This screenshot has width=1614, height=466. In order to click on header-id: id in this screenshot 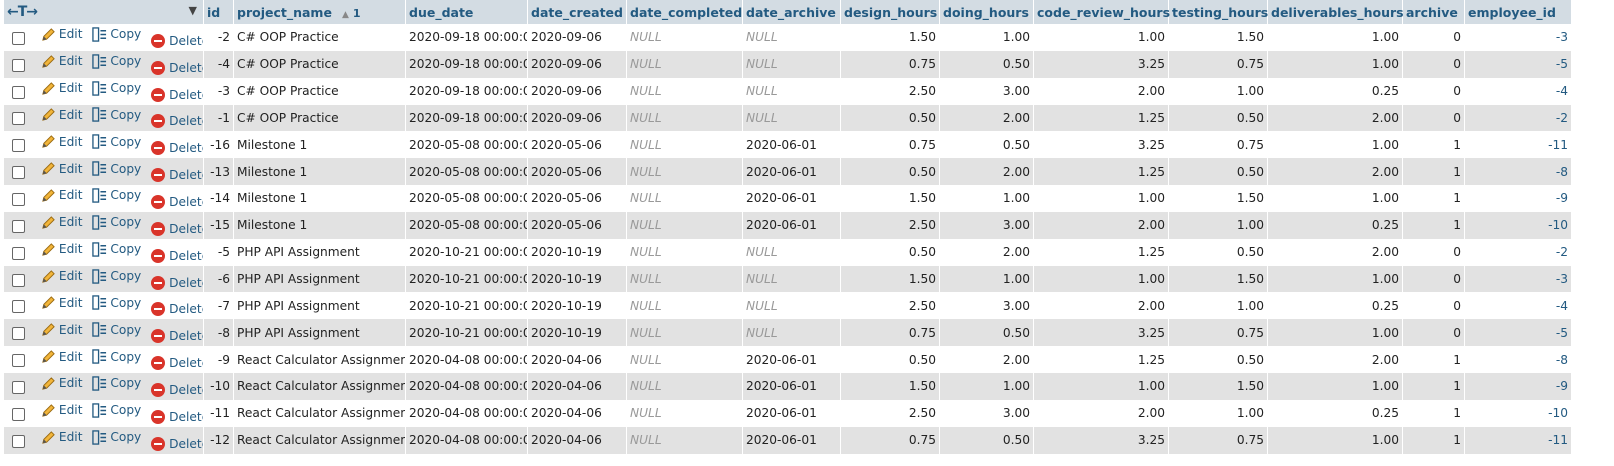, I will do `click(219, 12)`.